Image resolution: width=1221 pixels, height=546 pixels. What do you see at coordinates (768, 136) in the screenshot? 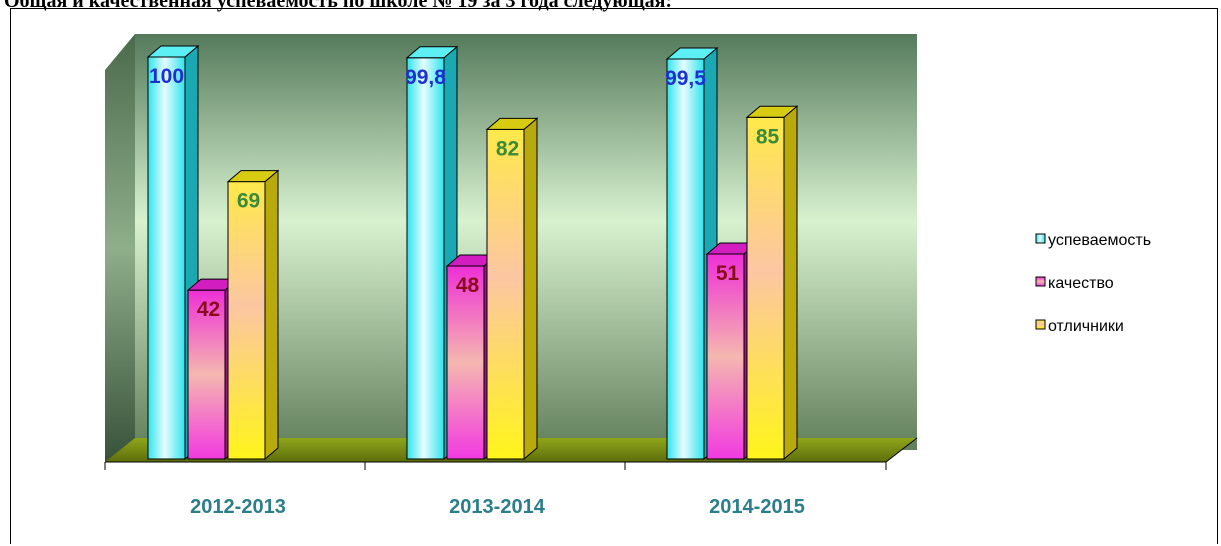
I see `data-label-otlichniki-2014-2015: 85` at bounding box center [768, 136].